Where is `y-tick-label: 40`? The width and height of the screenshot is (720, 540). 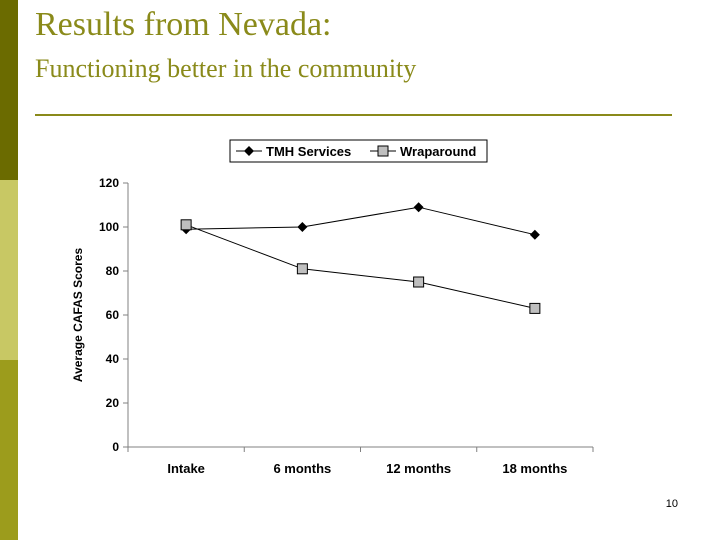
y-tick-label: 40 is located at coordinates (113, 359).